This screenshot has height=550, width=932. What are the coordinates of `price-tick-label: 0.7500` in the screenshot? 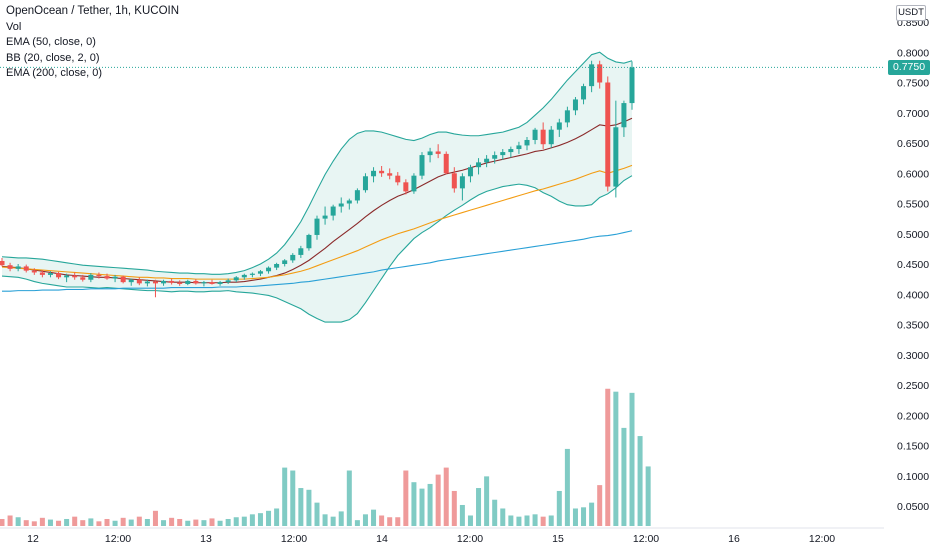 It's located at (913, 84).